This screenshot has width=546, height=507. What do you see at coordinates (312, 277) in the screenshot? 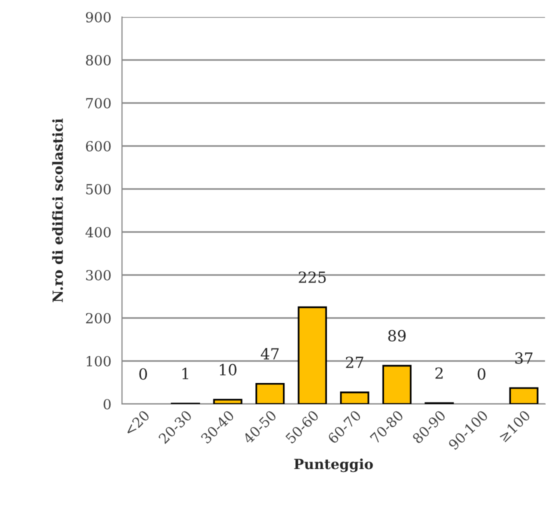
I see `data-label: 225` at bounding box center [312, 277].